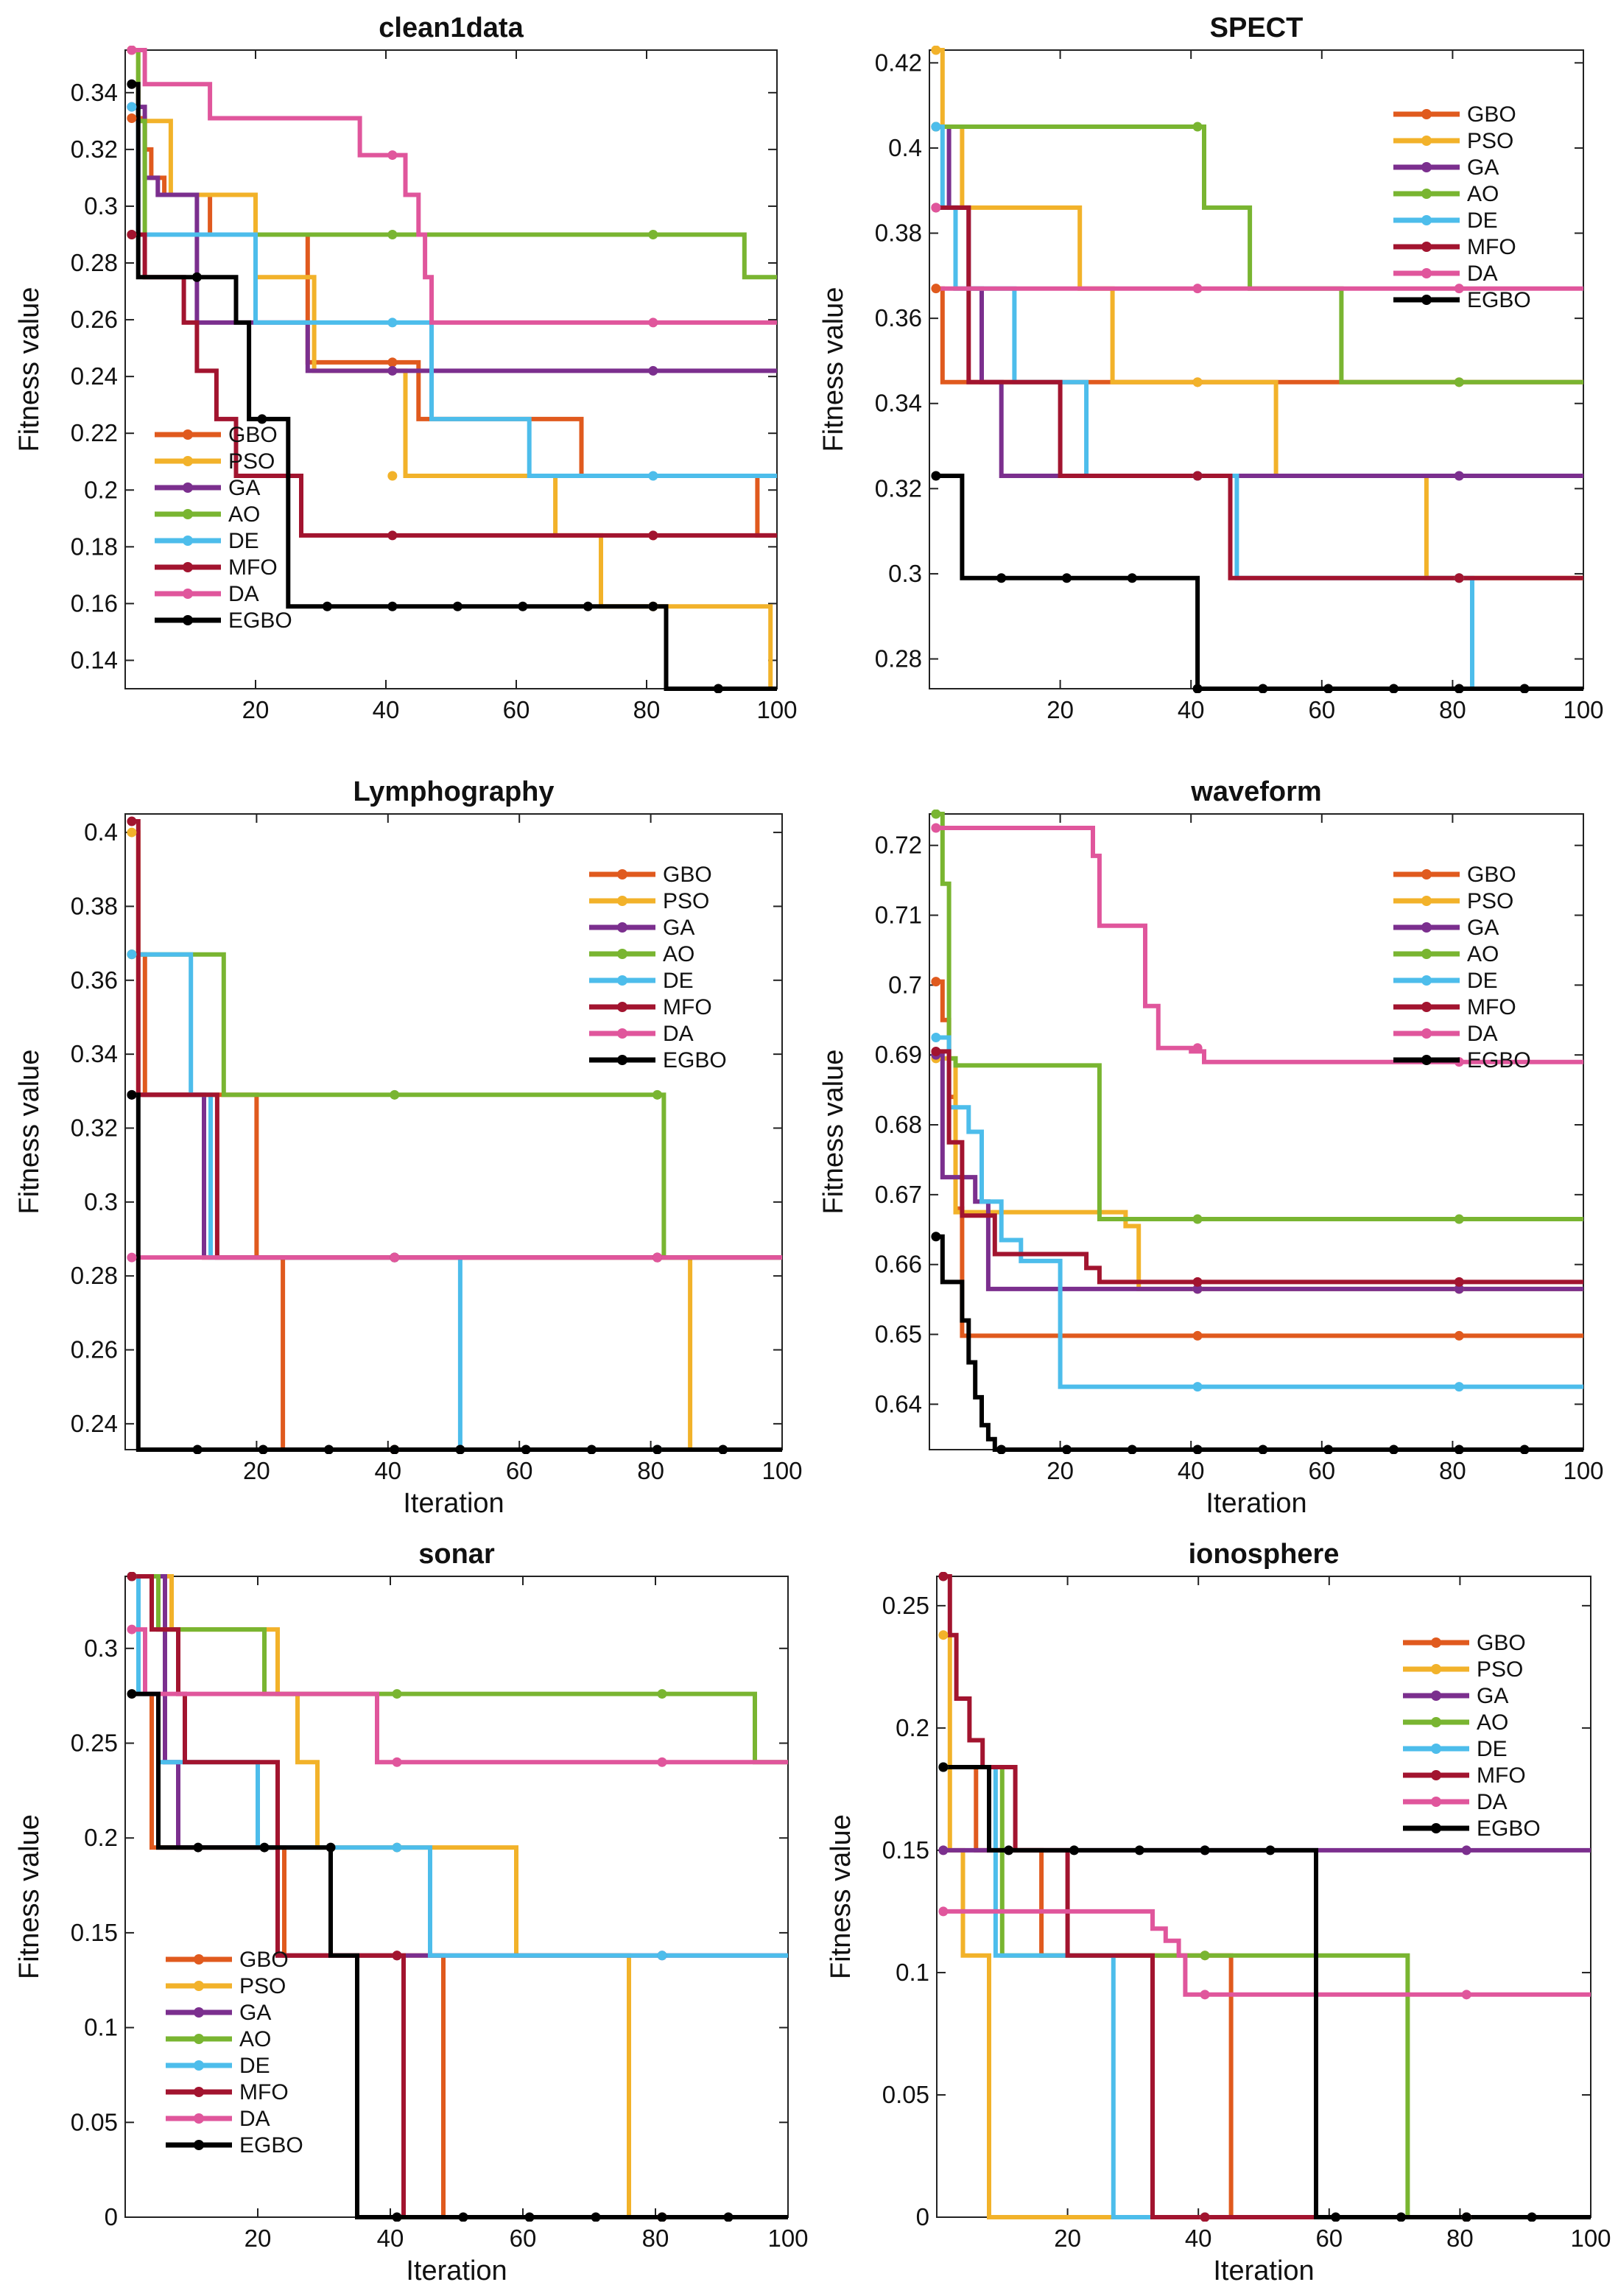 The image size is (1618, 2296). What do you see at coordinates (1590, 2238) in the screenshot?
I see `x-tick-label: 100` at bounding box center [1590, 2238].